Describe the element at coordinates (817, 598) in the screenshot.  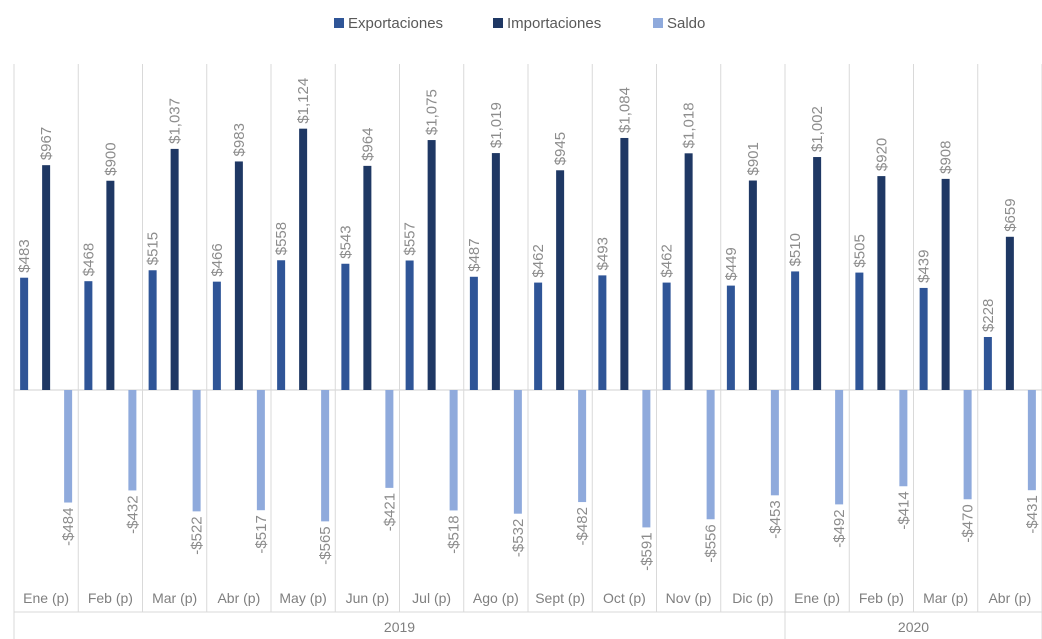
I see `category-tick-label: Ene (p)` at that location.